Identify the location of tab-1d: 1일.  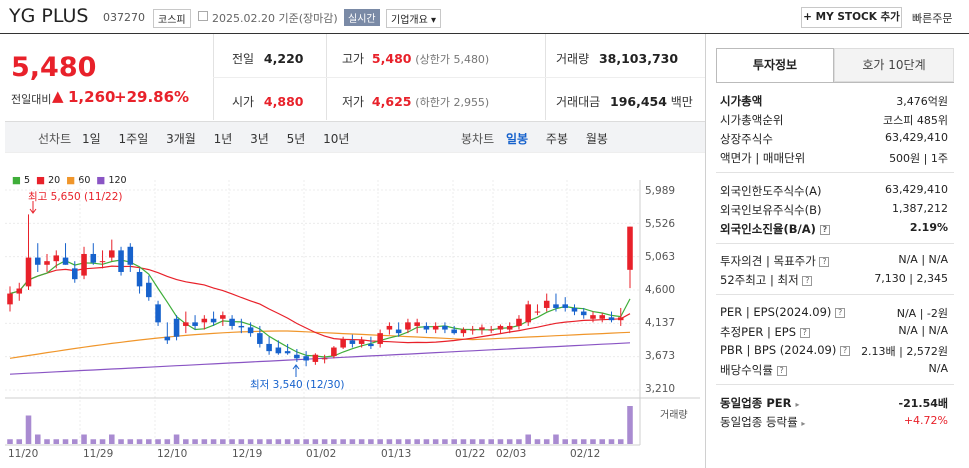
(91, 139).